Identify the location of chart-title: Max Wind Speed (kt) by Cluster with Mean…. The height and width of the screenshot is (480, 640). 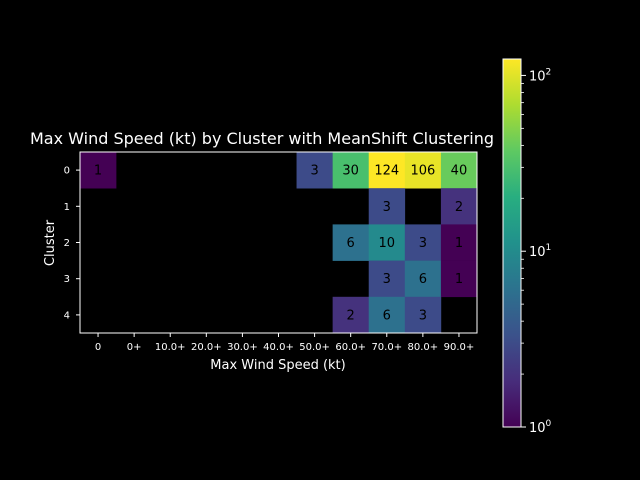
(262, 138).